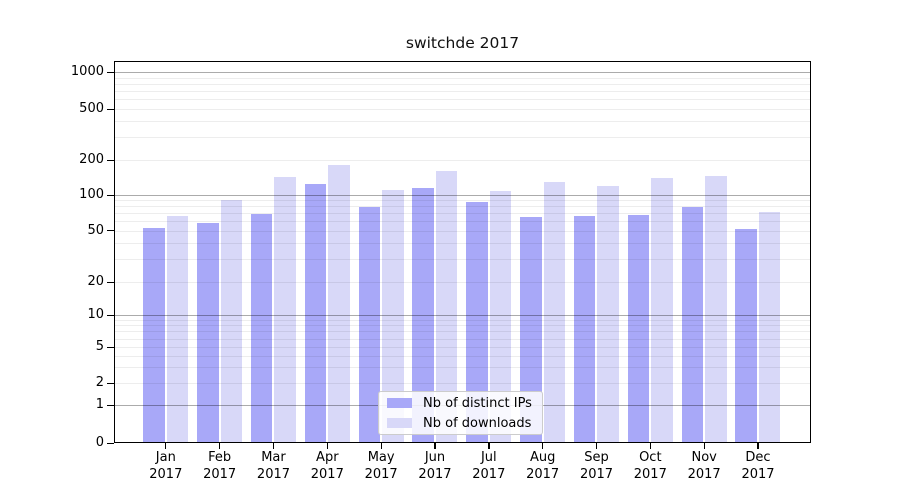 This screenshot has height=500, width=900. I want to click on y-tick-label: 50, so click(95, 230).